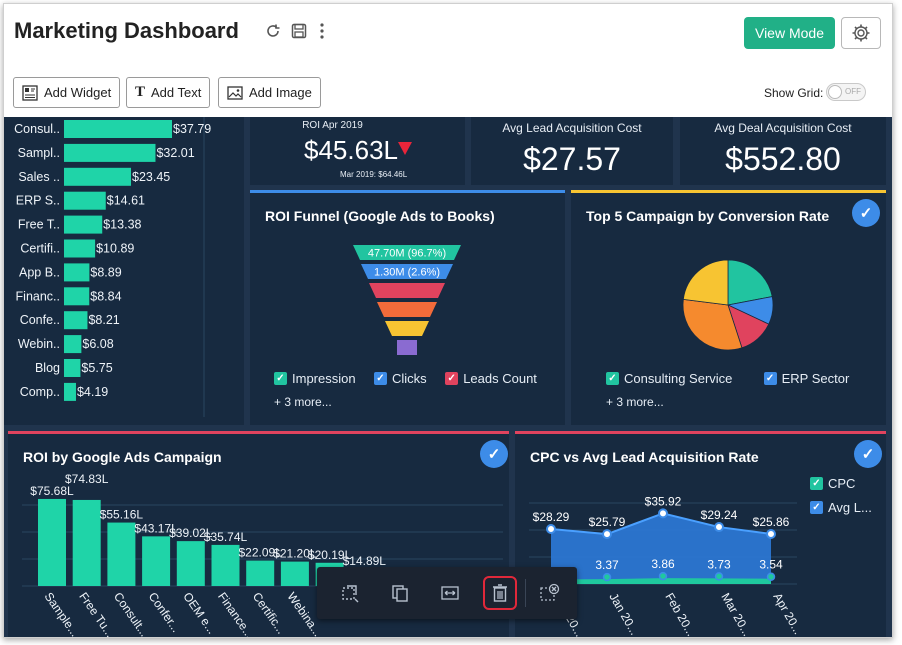 This screenshot has height=645, width=902. I want to click on legend-item: ✓ Impression, so click(315, 378).